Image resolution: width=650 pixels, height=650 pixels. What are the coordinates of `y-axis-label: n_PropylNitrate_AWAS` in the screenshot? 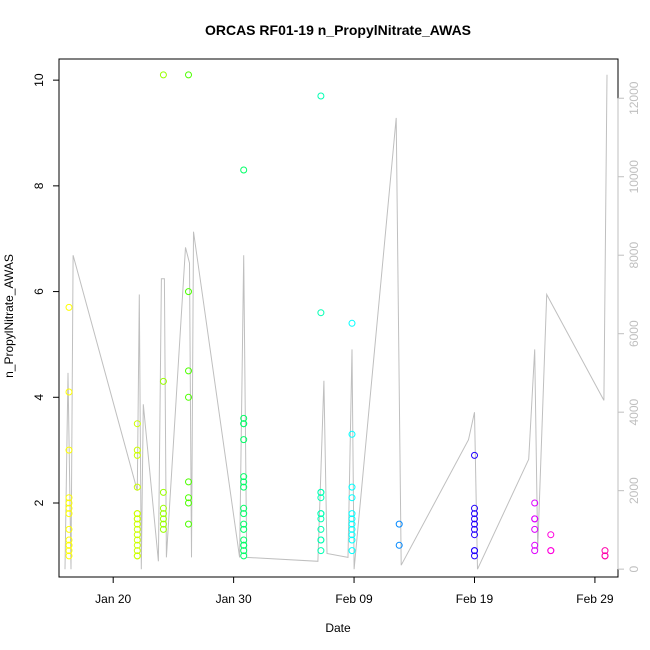 It's located at (9, 316).